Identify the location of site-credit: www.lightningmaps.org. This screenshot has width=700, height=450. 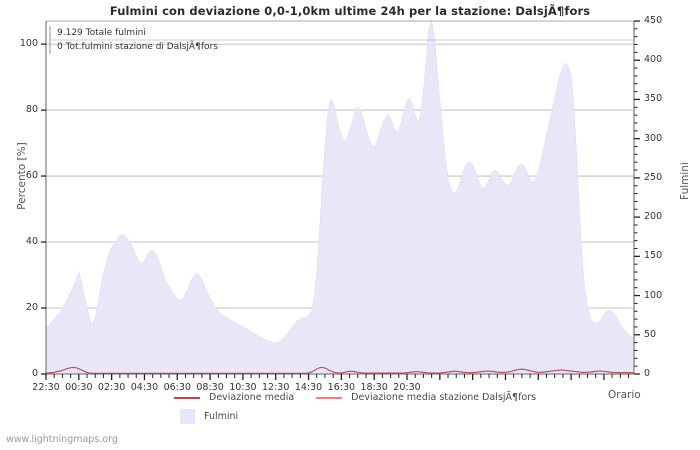
(62, 439).